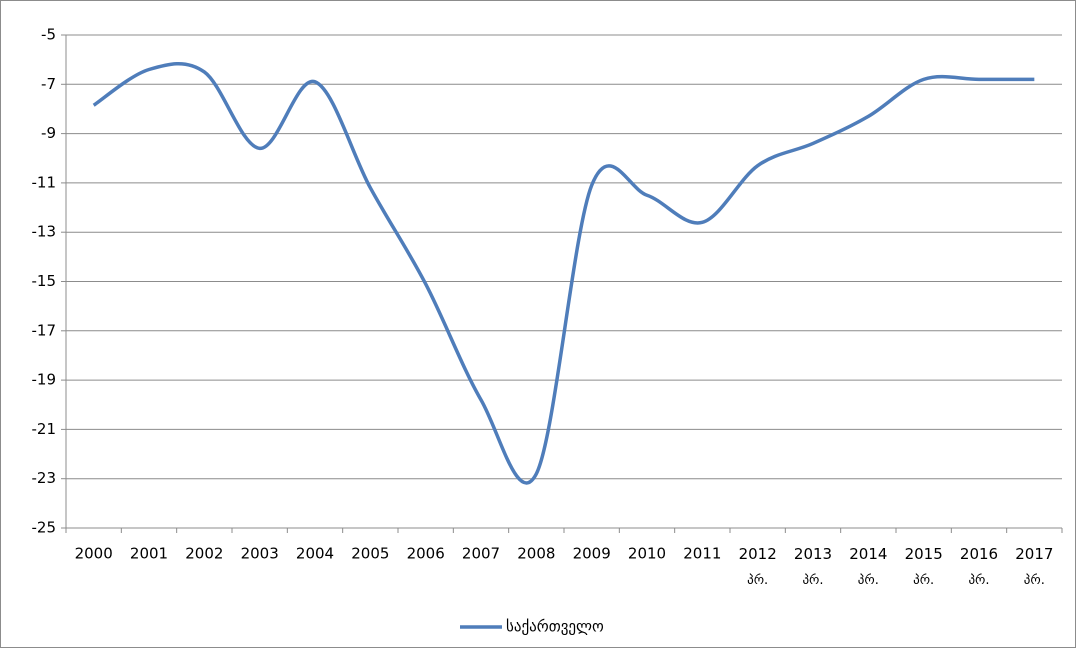 The width and height of the screenshot is (1076, 648). I want to click on y-tick-label: -7, so click(48, 84).